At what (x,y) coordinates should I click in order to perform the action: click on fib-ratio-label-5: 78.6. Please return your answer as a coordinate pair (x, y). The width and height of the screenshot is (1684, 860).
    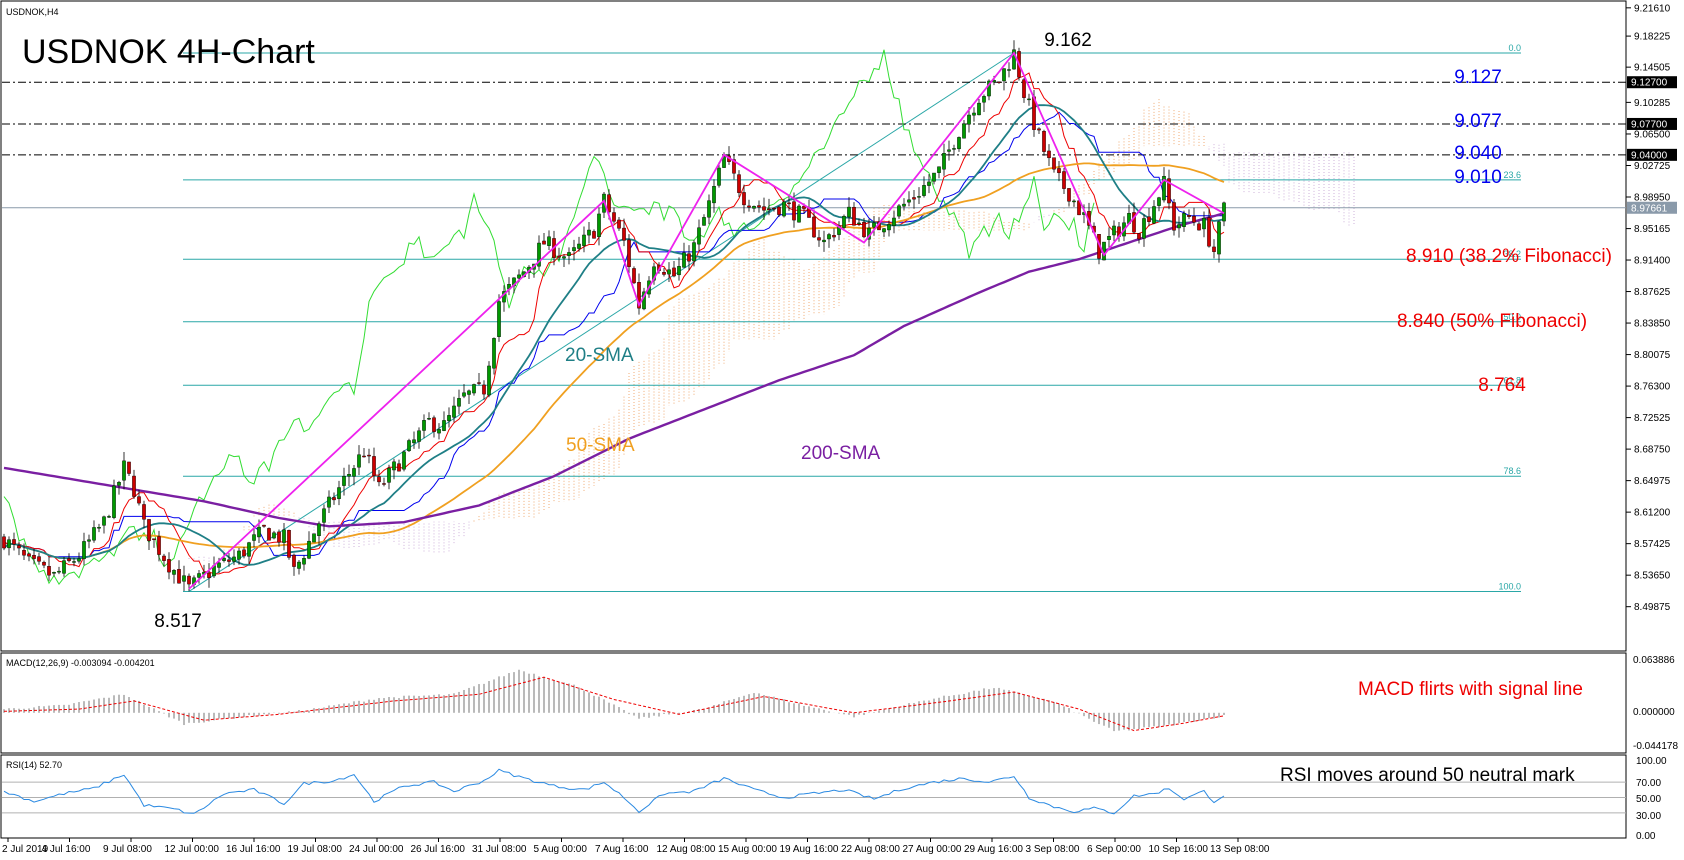
    Looking at the image, I should click on (1512, 471).